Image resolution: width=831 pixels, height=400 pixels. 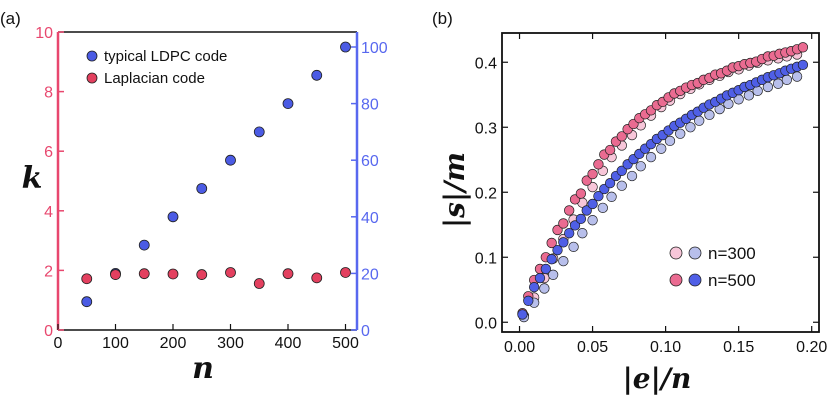 What do you see at coordinates (370, 274) in the screenshot?
I see `panel-a-right-tick-label: 20` at bounding box center [370, 274].